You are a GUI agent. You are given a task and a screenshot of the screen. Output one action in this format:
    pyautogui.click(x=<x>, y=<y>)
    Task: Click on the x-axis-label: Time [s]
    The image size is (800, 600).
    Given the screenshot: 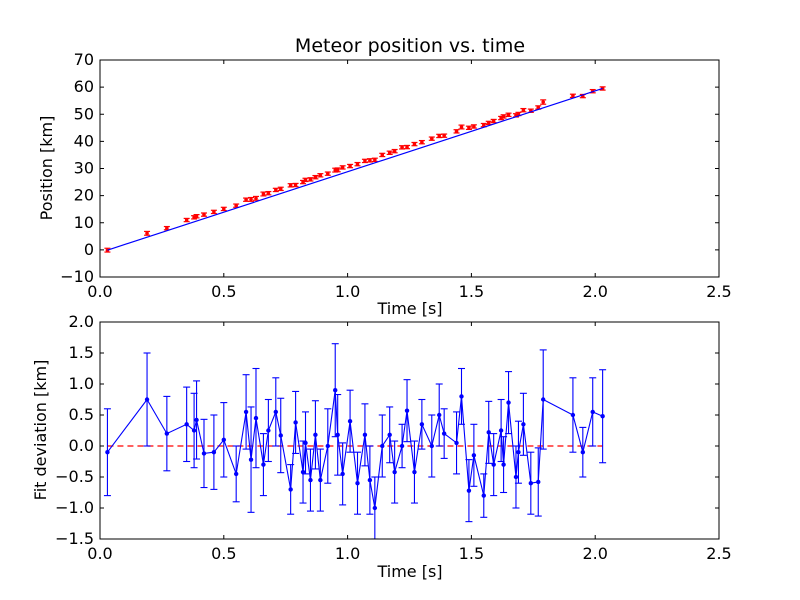 What is the action you would take?
    pyautogui.click(x=409, y=571)
    